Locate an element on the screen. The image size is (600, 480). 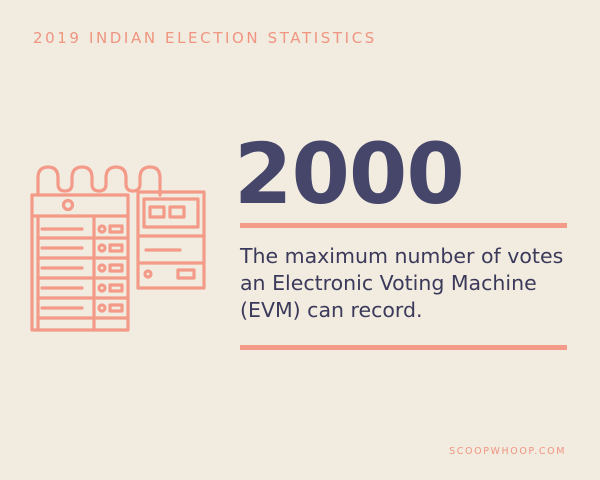
stat-value: 2000 is located at coordinates (349, 174).